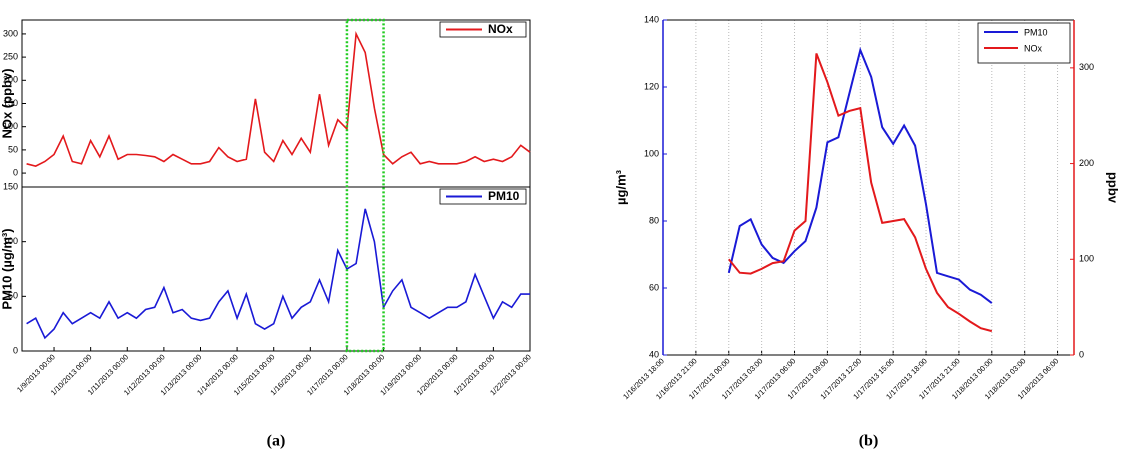 The height and width of the screenshot is (456, 1124). I want to click on y-tick-label: 80, so click(654, 220).